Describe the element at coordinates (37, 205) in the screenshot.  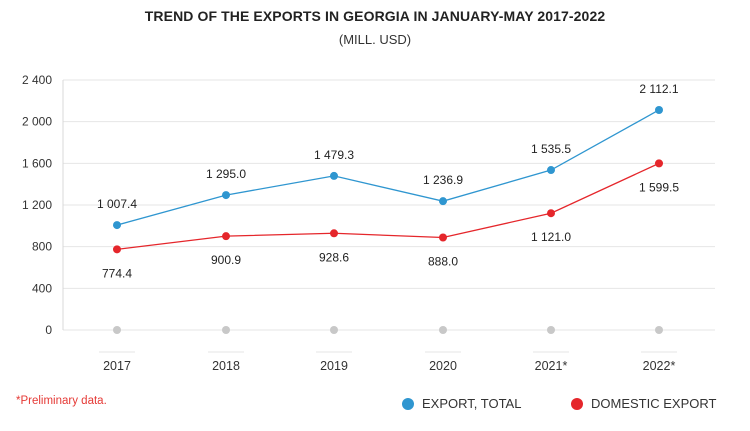
I see `y-tick-label: 1 200` at that location.